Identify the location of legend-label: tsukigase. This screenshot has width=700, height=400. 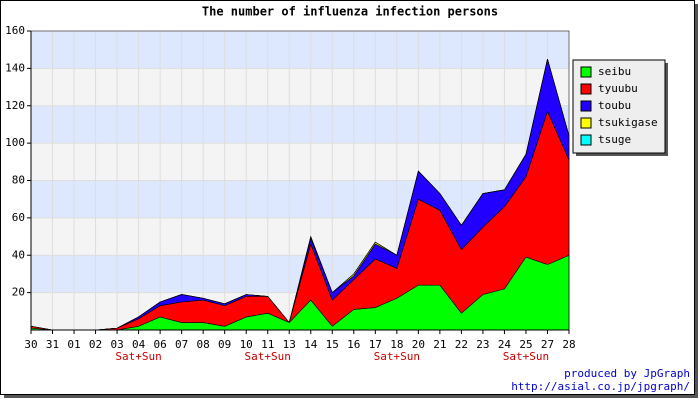
(628, 122).